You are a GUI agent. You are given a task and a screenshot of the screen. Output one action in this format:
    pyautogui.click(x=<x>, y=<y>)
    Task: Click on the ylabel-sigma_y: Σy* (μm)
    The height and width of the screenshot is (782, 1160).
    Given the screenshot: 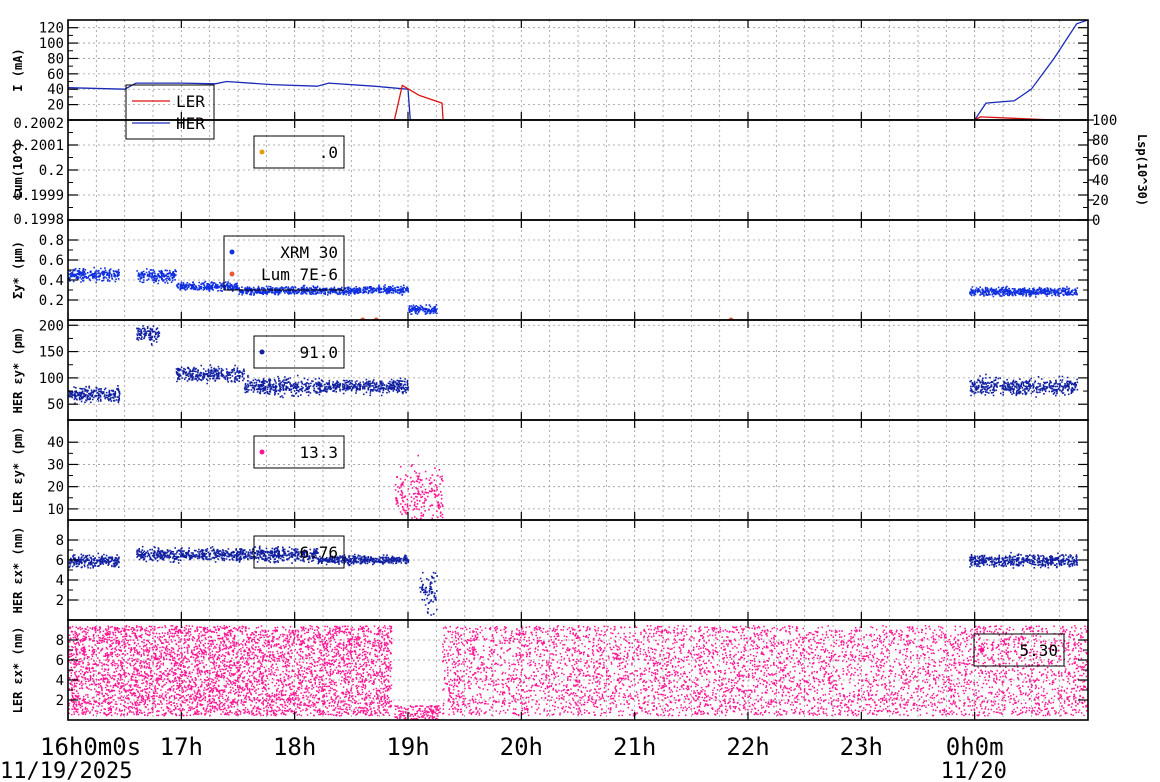 What is the action you would take?
    pyautogui.click(x=18, y=270)
    